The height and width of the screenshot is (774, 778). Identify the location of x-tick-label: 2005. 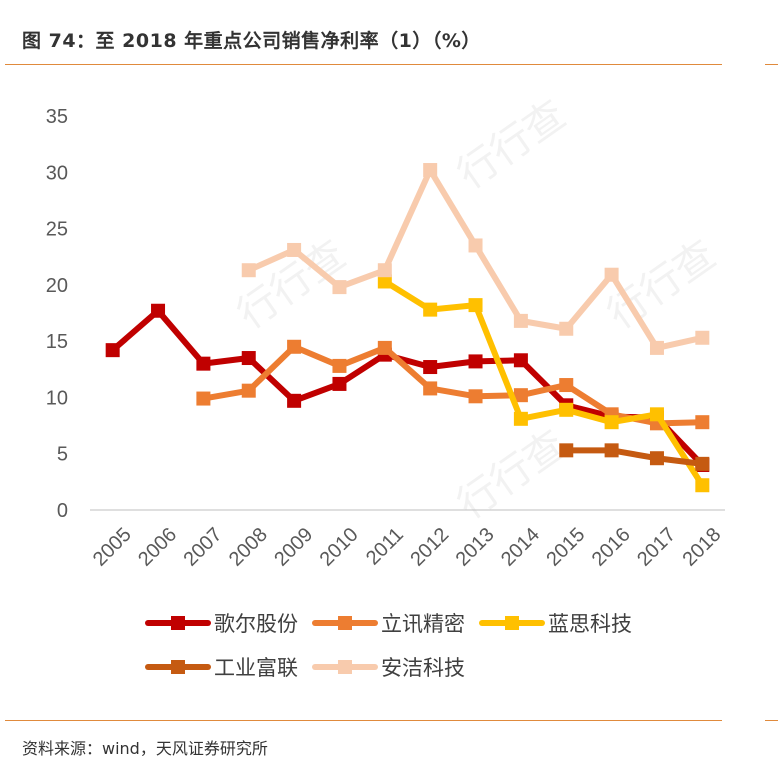
(112, 547).